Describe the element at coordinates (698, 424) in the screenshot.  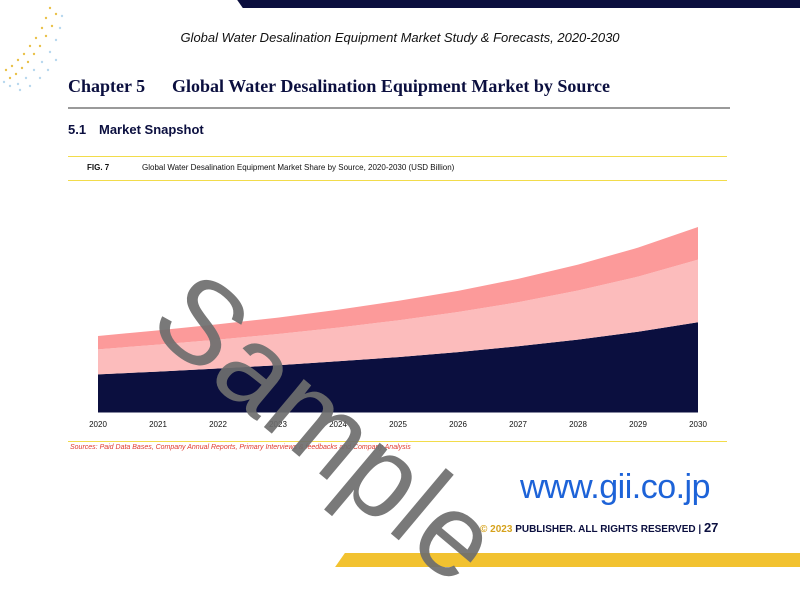
I see `x-tick-label: 2030` at that location.